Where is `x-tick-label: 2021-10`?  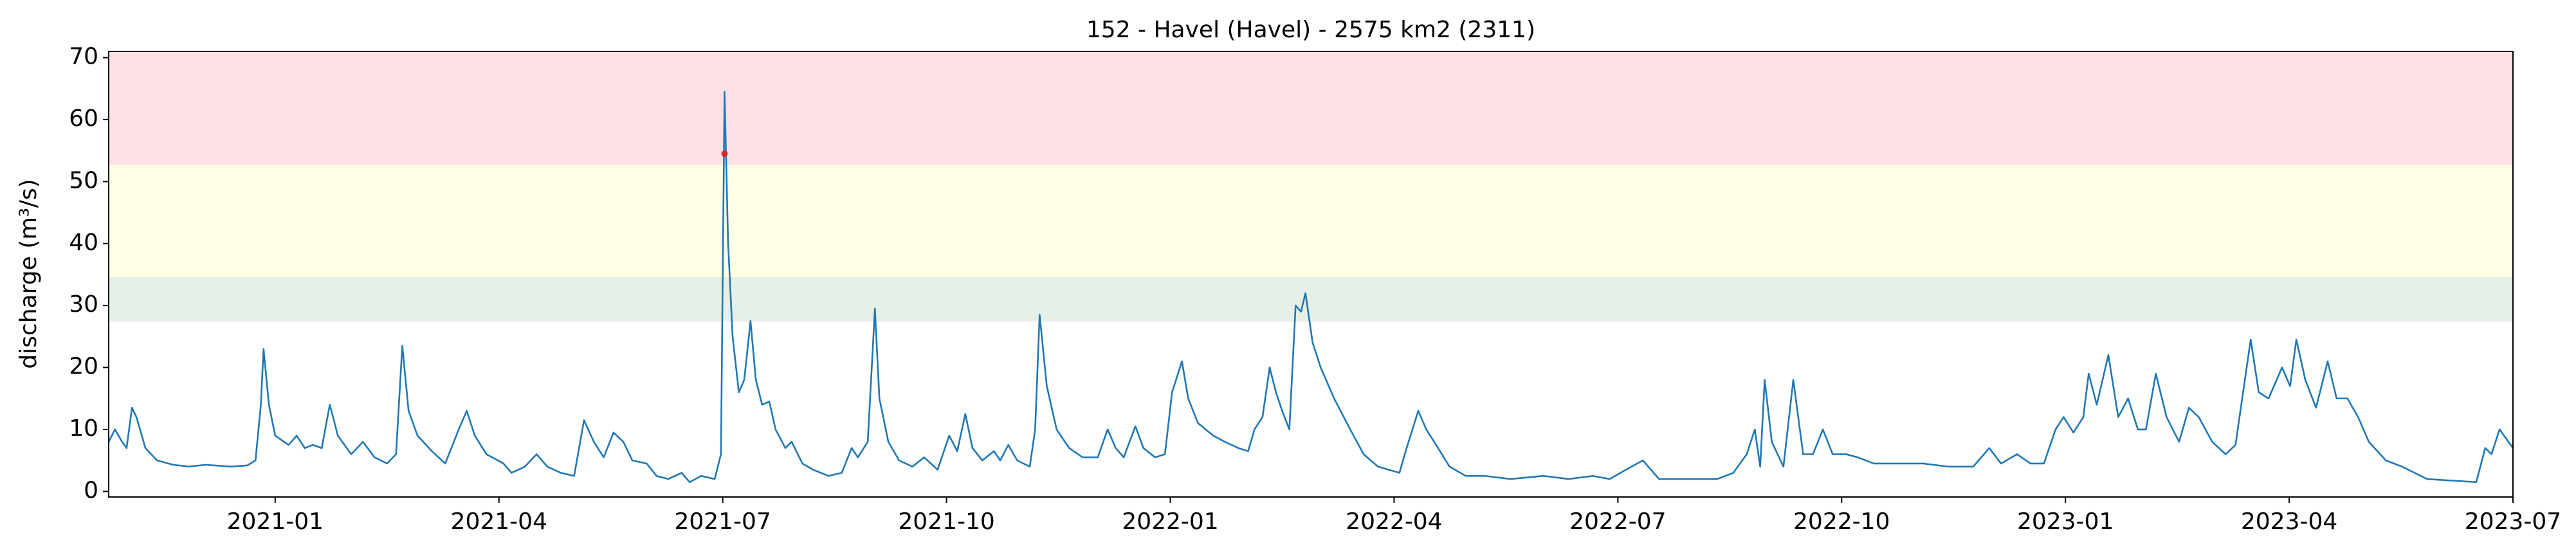 x-tick-label: 2021-10 is located at coordinates (946, 522).